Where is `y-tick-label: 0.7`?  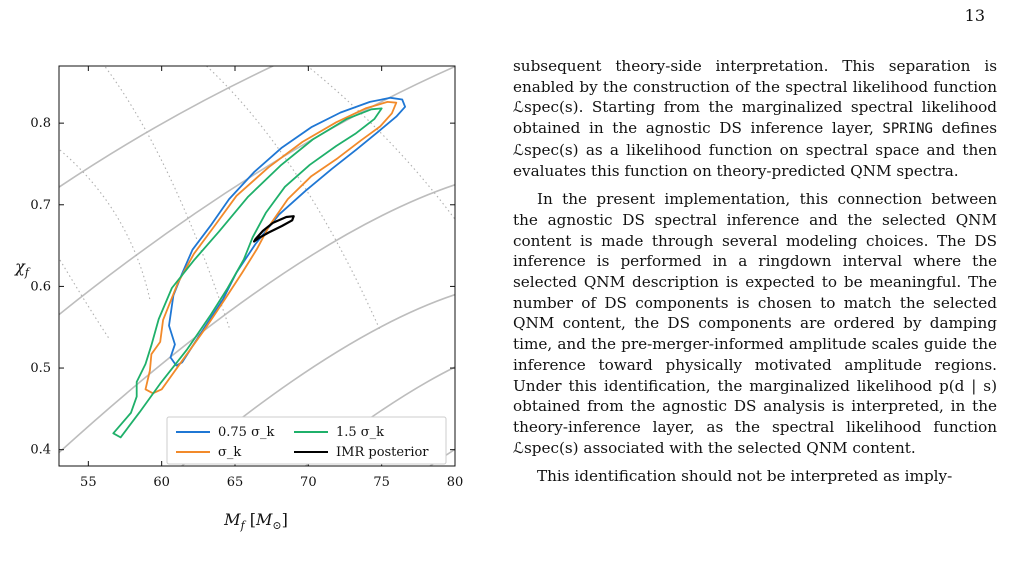 y-tick-label: 0.7 is located at coordinates (40, 205).